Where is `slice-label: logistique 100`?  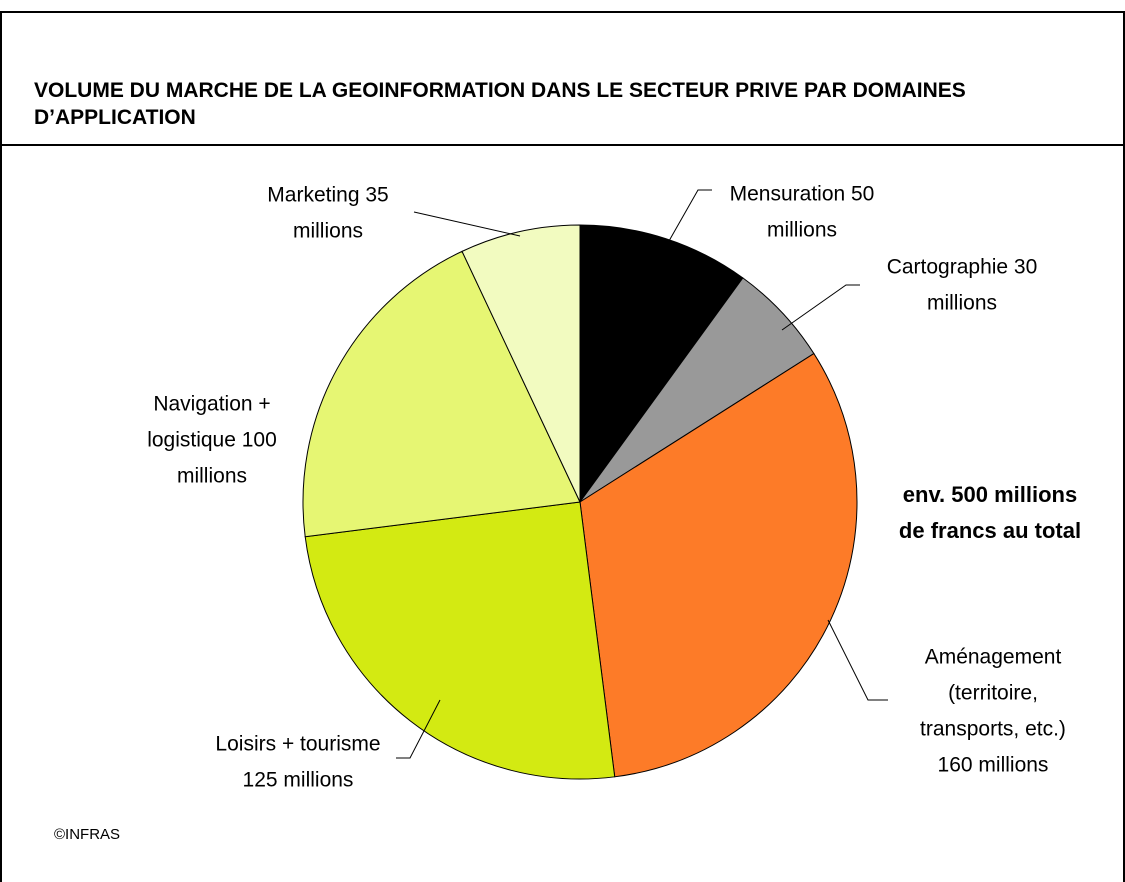
slice-label: logistique 100 is located at coordinates (212, 440).